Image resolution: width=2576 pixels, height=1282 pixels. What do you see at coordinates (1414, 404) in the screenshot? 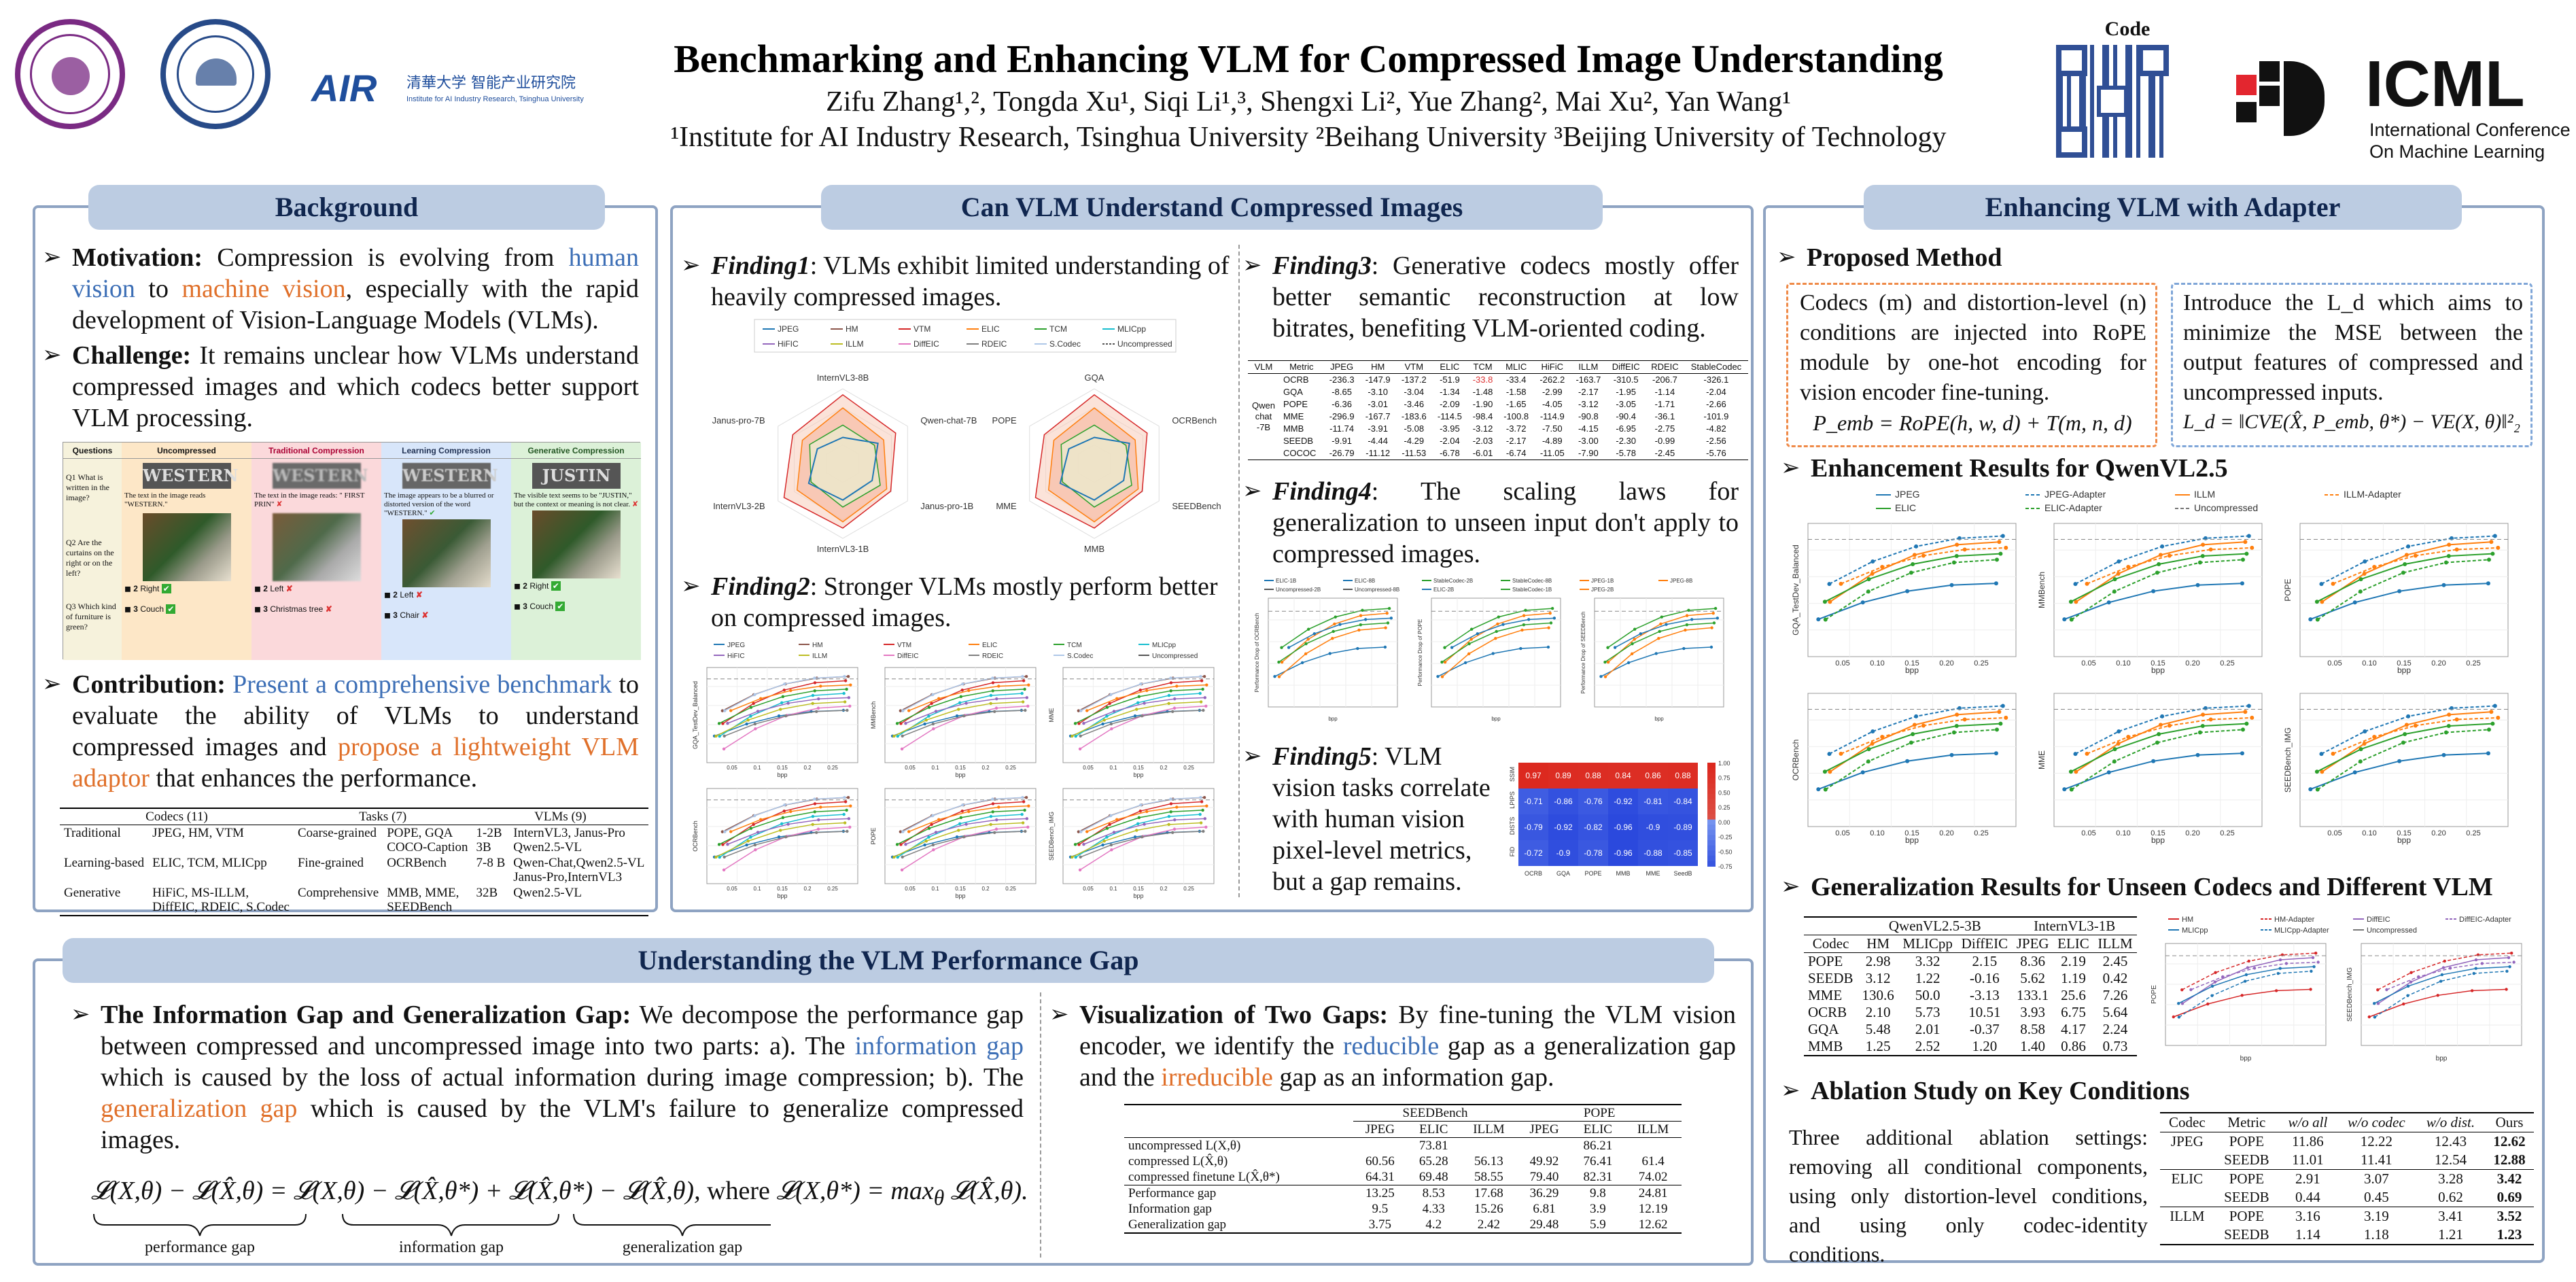
I see `f3-cell: -3.46` at bounding box center [1414, 404].